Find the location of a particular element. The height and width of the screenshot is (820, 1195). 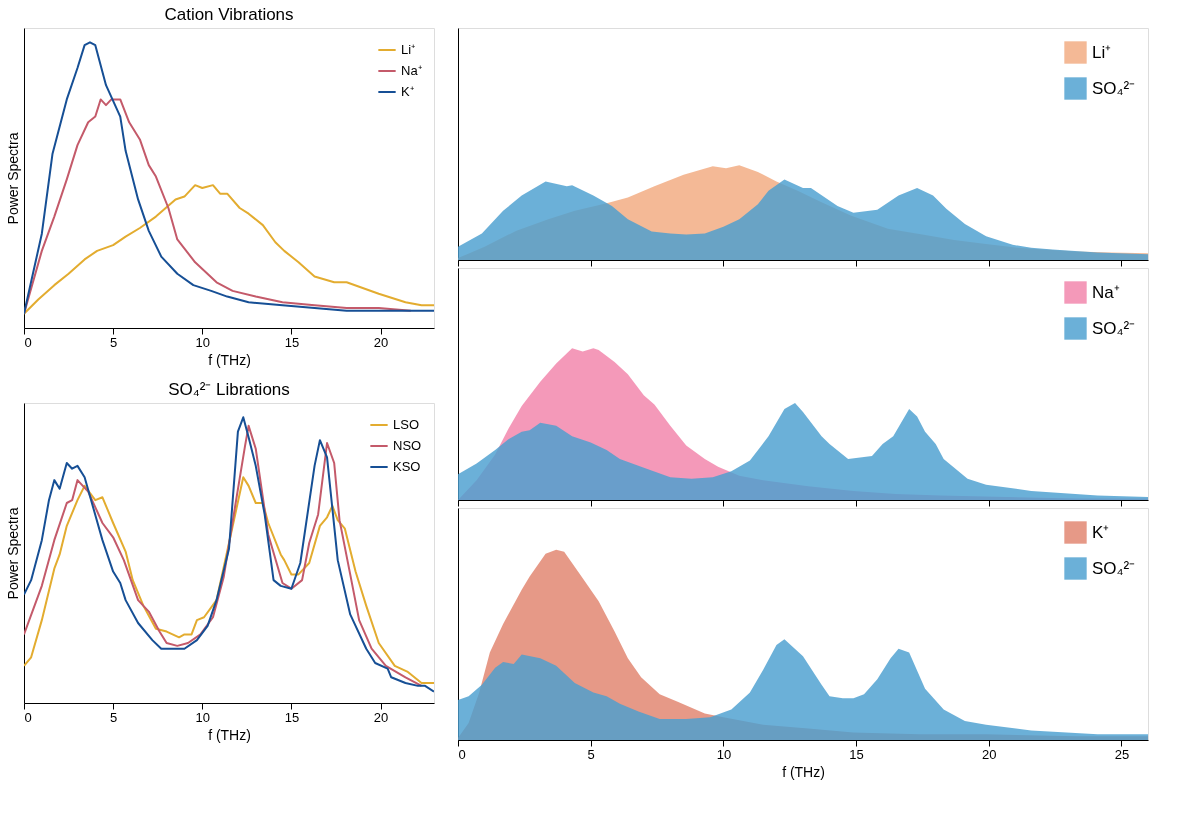

chart-title: Cation Vibrations is located at coordinates (229, 14).